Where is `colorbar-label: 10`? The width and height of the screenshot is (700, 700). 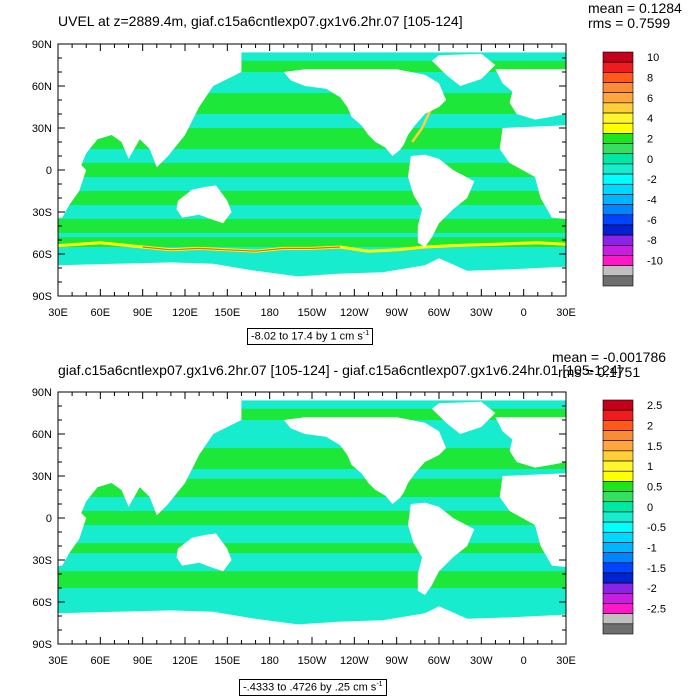 colorbar-label: 10 is located at coordinates (653, 58).